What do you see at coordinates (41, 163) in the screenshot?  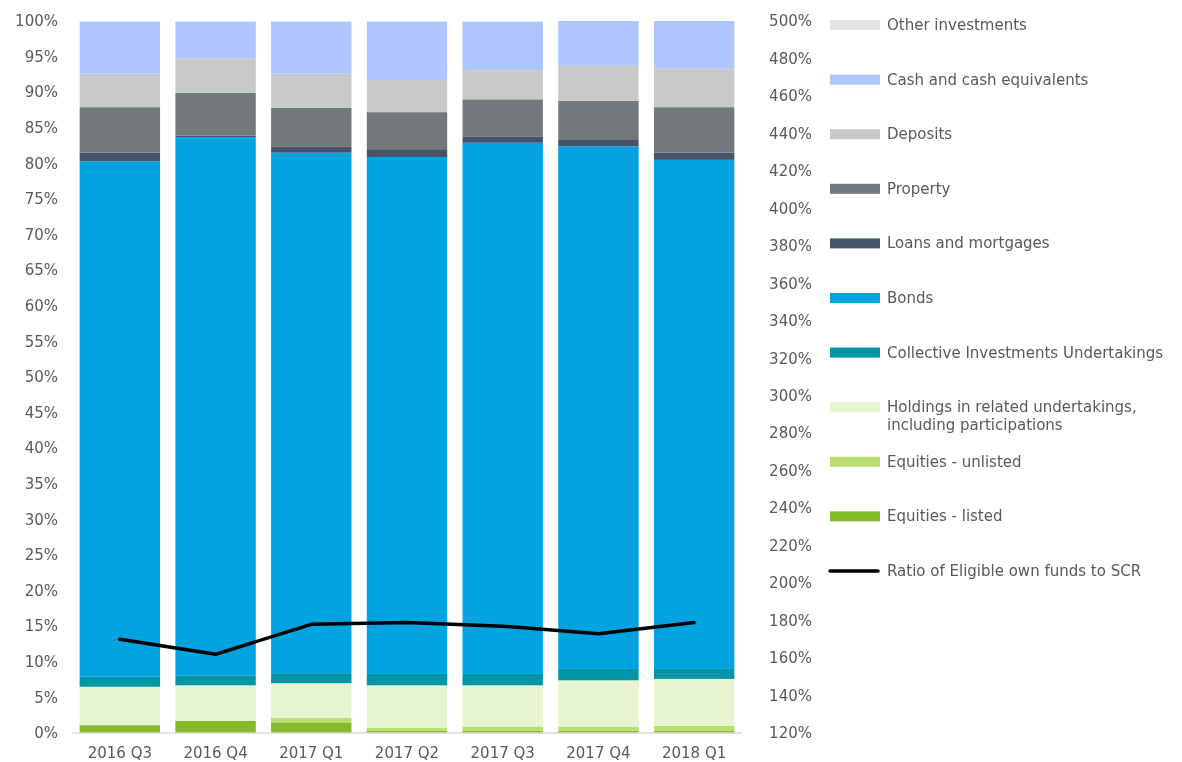 I see `y-tick-label: 80%` at bounding box center [41, 163].